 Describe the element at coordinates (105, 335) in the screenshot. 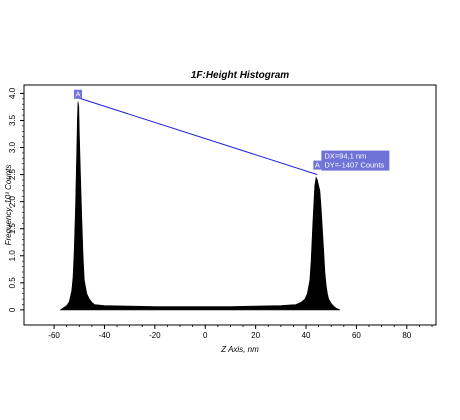

I see `x-tick-label: -40` at that location.